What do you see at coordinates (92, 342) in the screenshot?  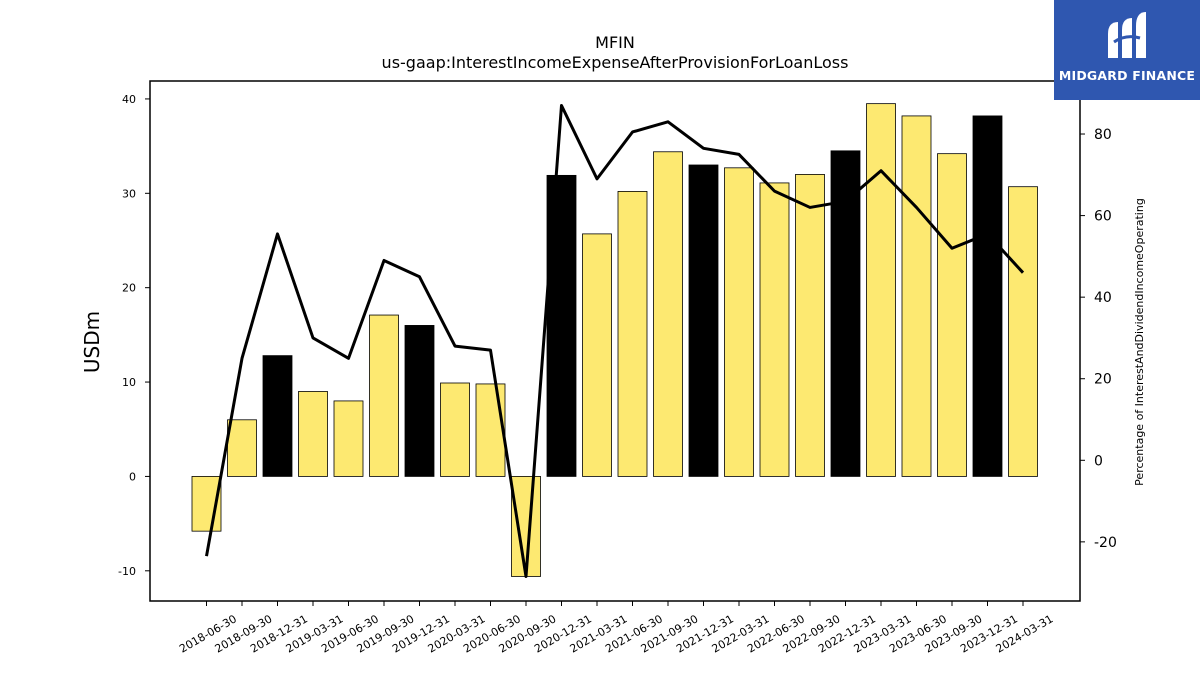 I see `y-axis-label: USDm` at bounding box center [92, 342].